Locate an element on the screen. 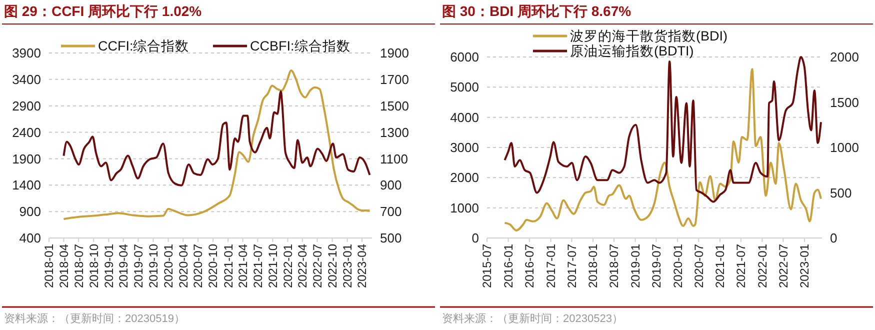 Image resolution: width=875 pixels, height=330 pixels. x-tick-label: 2015-07 is located at coordinates (487, 266).